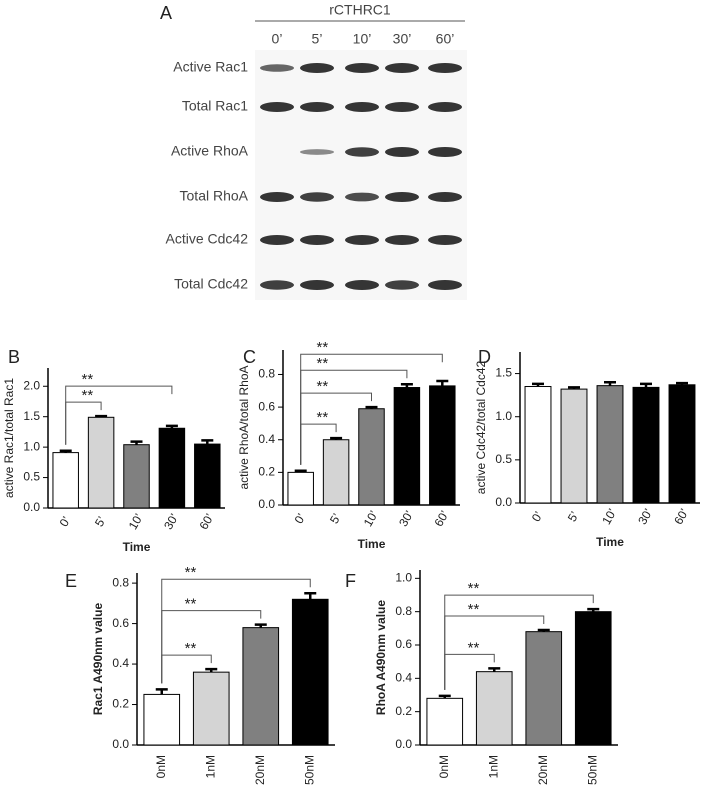 The width and height of the screenshot is (706, 786). Describe the element at coordinates (207, 239) in the screenshot. I see `row-label: Active Cdc42` at that location.